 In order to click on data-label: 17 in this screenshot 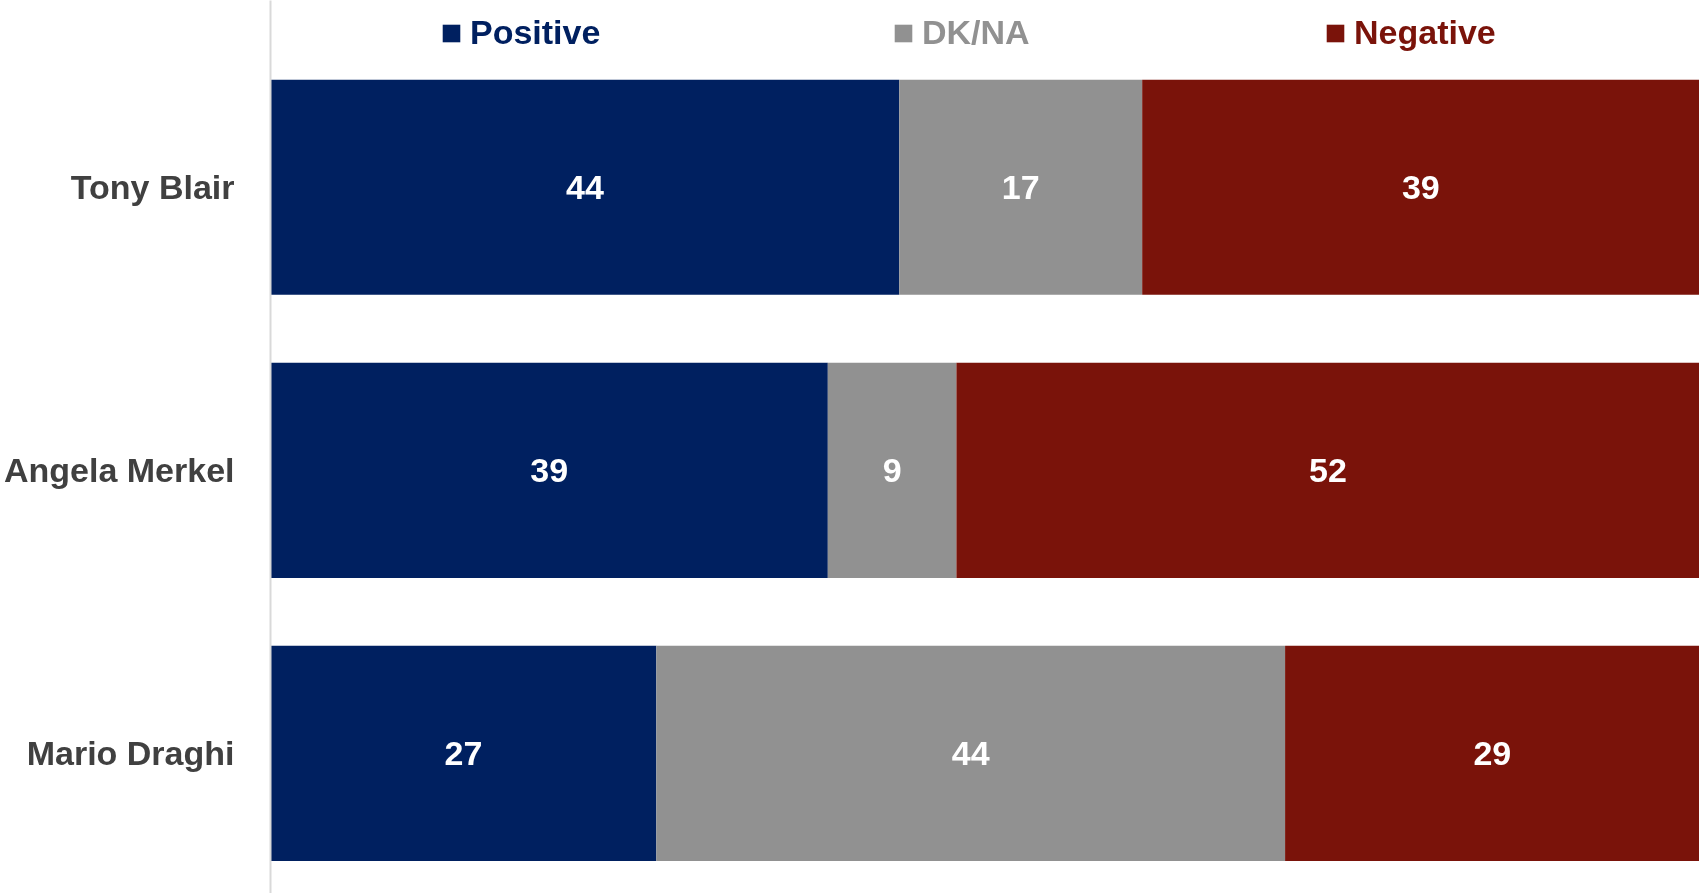, I will do `click(1020, 186)`.